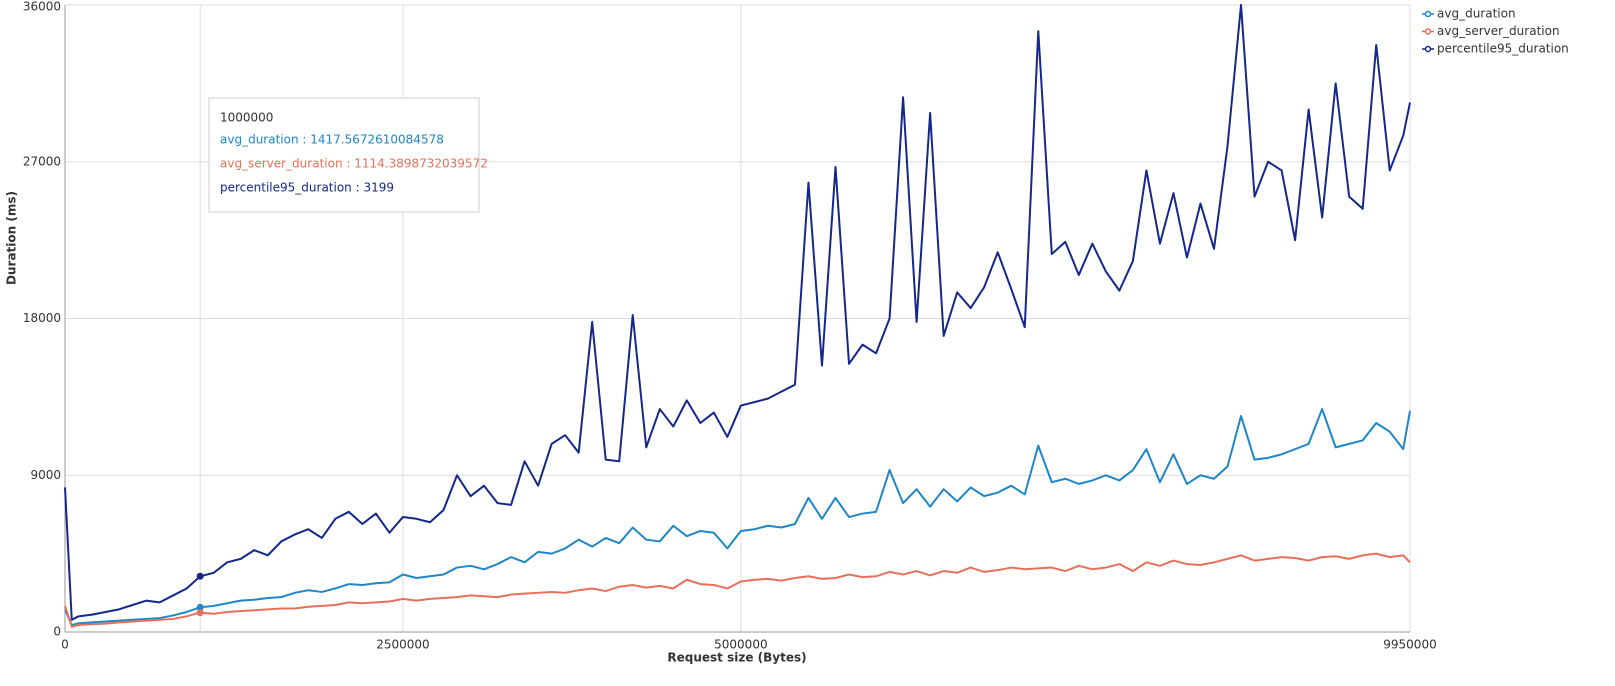 The width and height of the screenshot is (1615, 686). I want to click on x-tick-label: 5000000, so click(740, 645).